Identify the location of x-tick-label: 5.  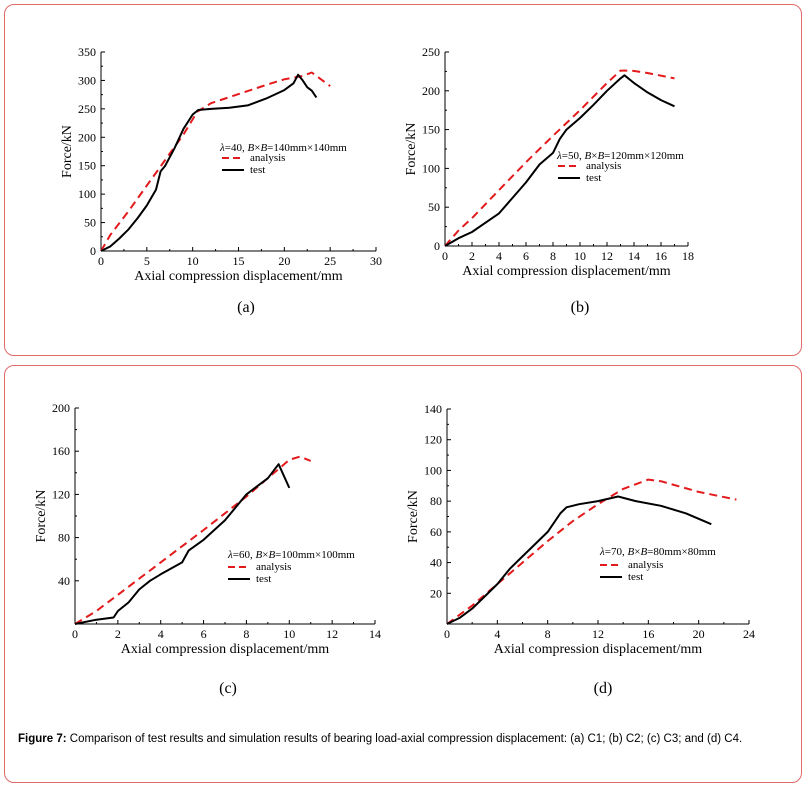
(147, 261).